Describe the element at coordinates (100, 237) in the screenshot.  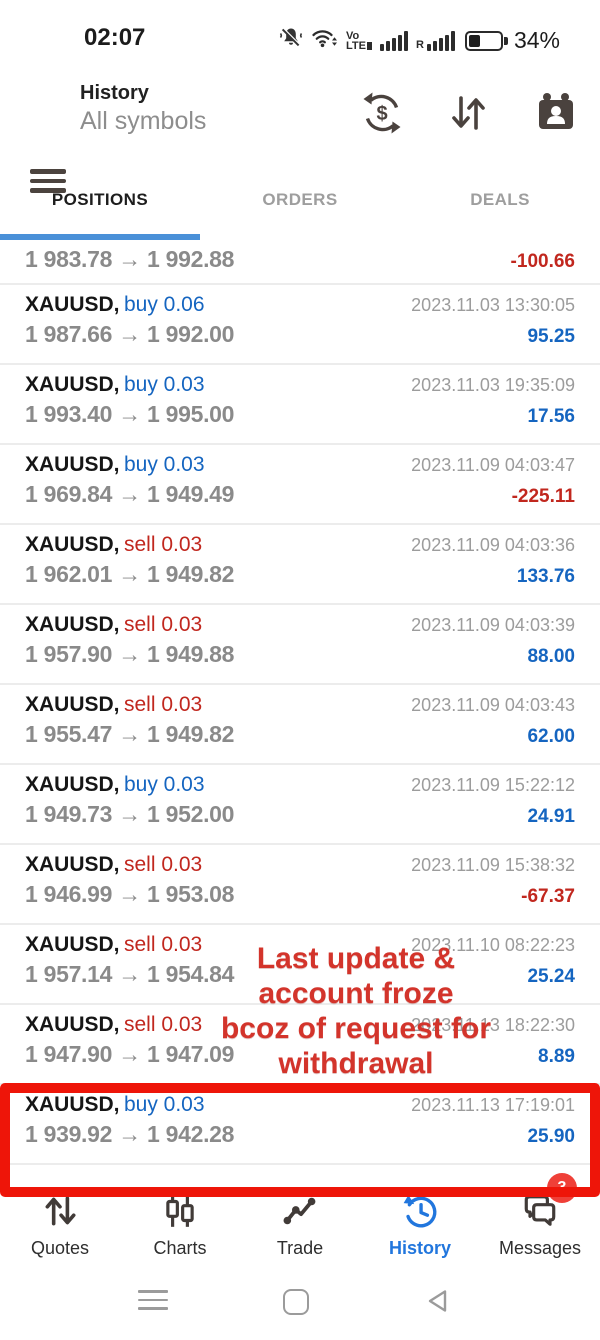
I see `active-tab-indicator` at that location.